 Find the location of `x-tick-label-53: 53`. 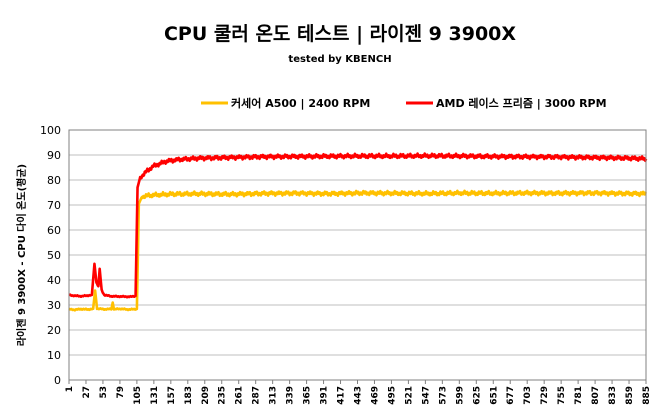

x-tick-label-53: 53 is located at coordinates (104, 392).